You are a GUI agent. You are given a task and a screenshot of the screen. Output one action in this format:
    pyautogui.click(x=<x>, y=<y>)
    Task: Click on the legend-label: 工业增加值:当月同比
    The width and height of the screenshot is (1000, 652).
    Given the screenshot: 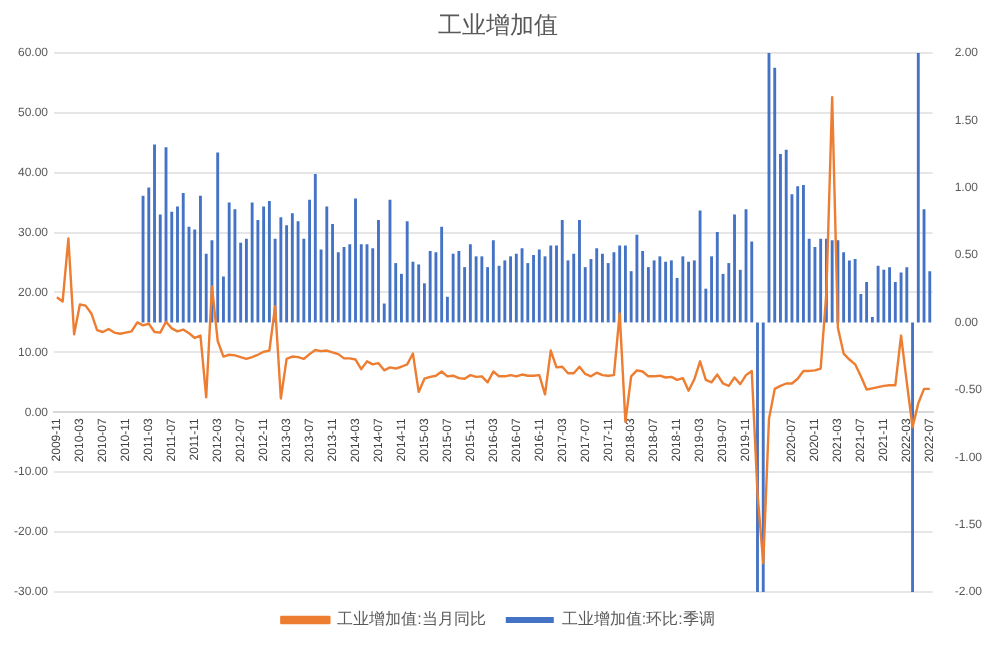 What is the action you would take?
    pyautogui.click(x=411, y=619)
    